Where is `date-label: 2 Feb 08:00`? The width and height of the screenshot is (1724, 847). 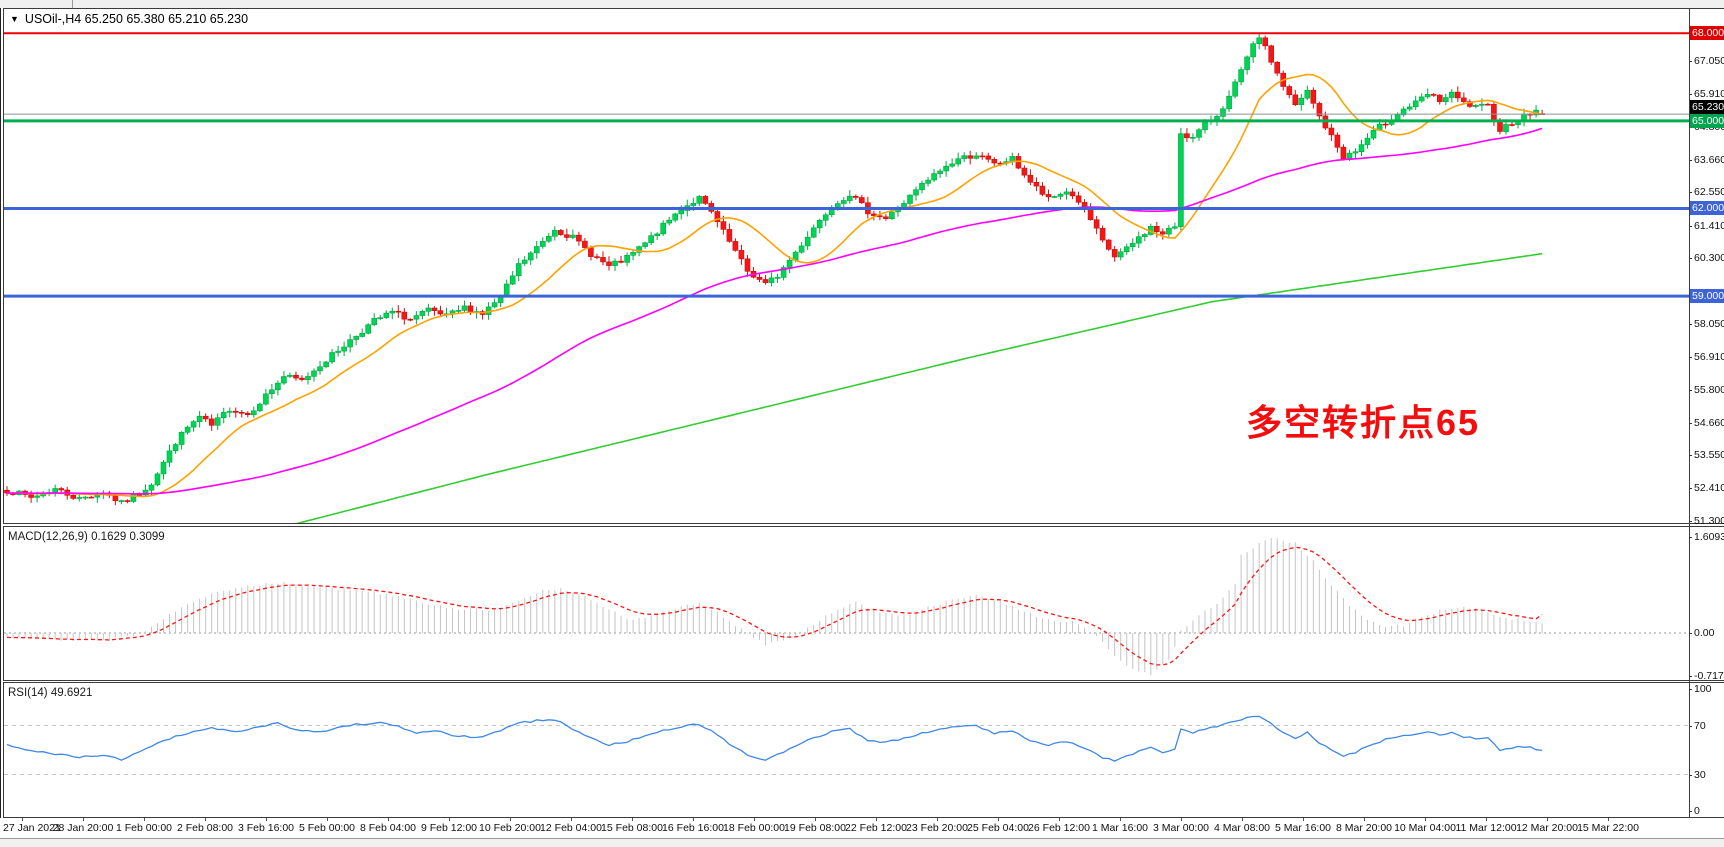
date-label: 2 Feb 08:00 is located at coordinates (205, 828).